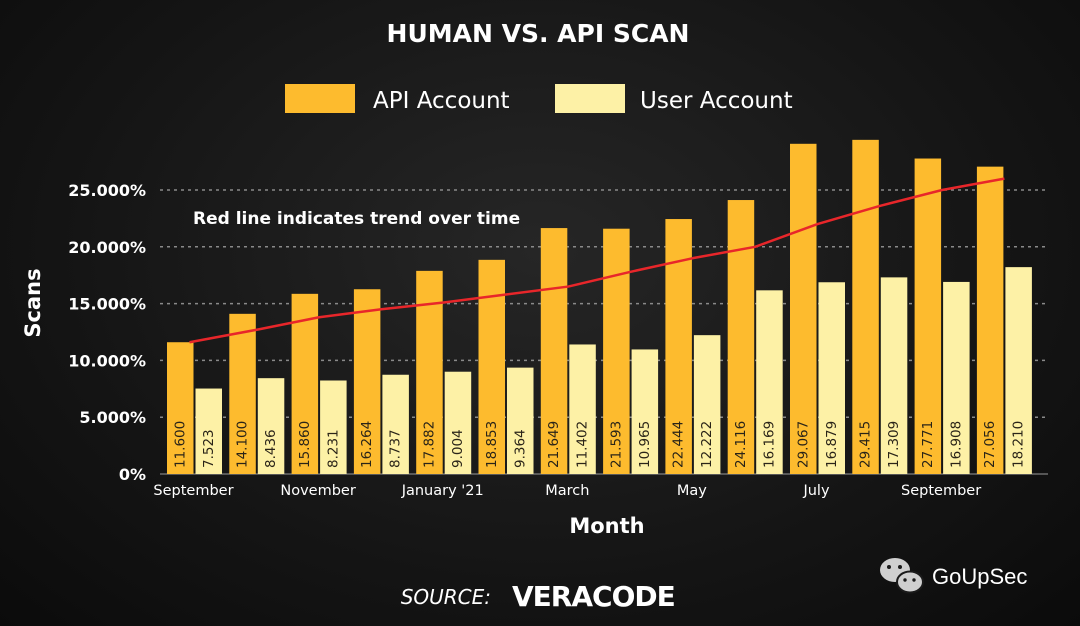  What do you see at coordinates (243, 444) in the screenshot?
I see `bar-value-label: 14.100` at bounding box center [243, 444].